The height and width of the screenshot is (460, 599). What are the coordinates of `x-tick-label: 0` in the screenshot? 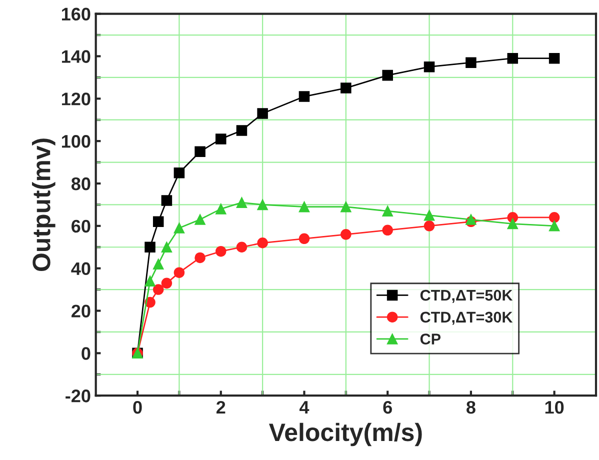 It's located at (137, 407).